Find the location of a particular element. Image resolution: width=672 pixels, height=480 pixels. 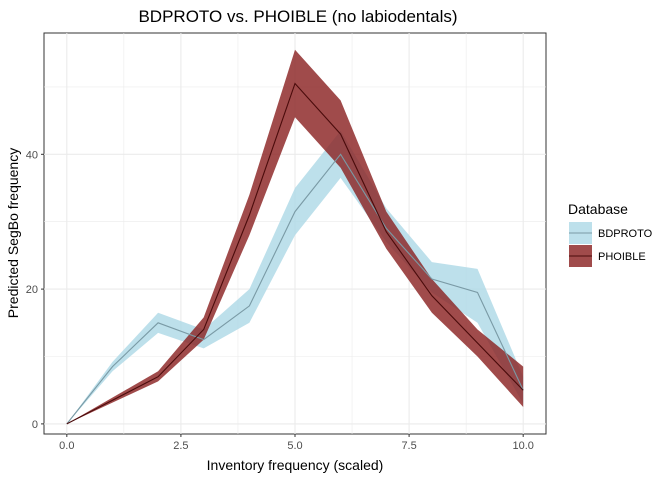

y-axis-title: Predicted SegBo frequency is located at coordinates (13, 233).